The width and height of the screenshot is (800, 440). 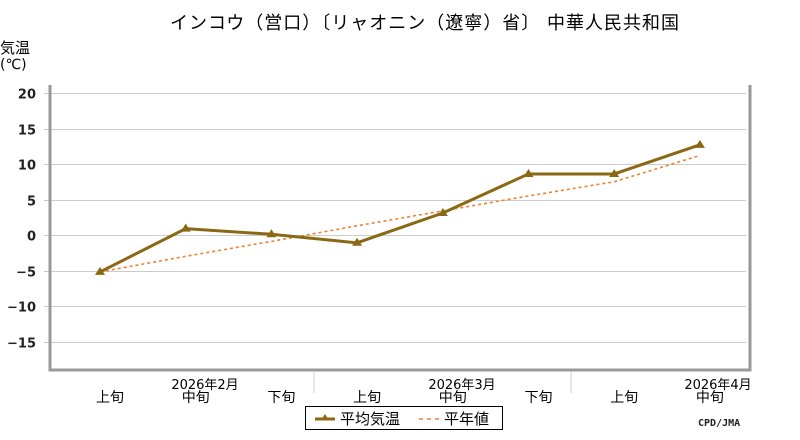 I want to click on y-tick-label: −10, so click(x=21, y=308).